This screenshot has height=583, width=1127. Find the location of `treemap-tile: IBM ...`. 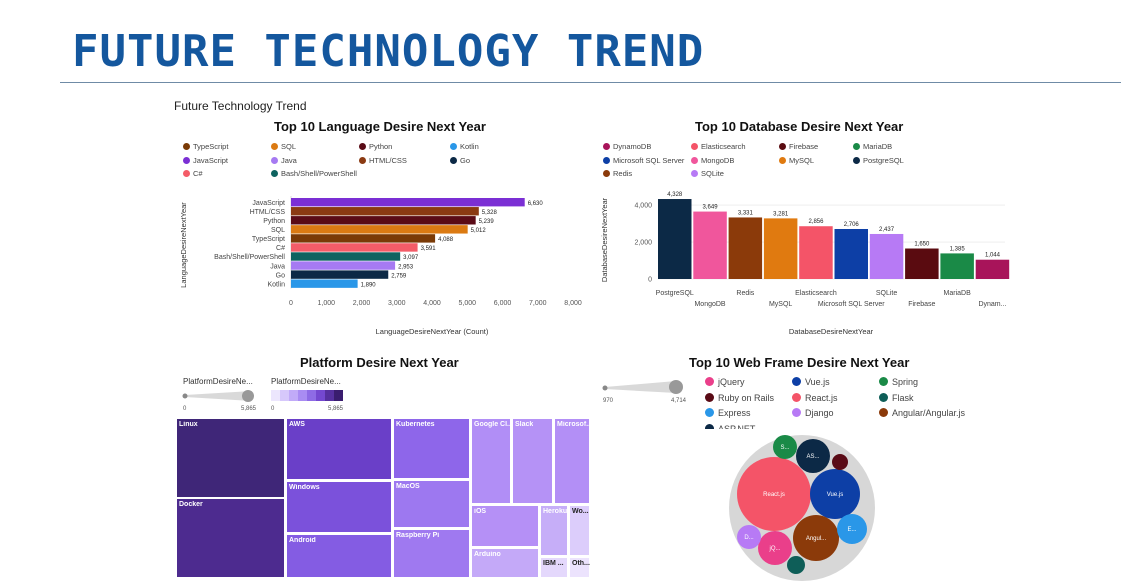

treemap-tile: IBM ... is located at coordinates (554, 567).